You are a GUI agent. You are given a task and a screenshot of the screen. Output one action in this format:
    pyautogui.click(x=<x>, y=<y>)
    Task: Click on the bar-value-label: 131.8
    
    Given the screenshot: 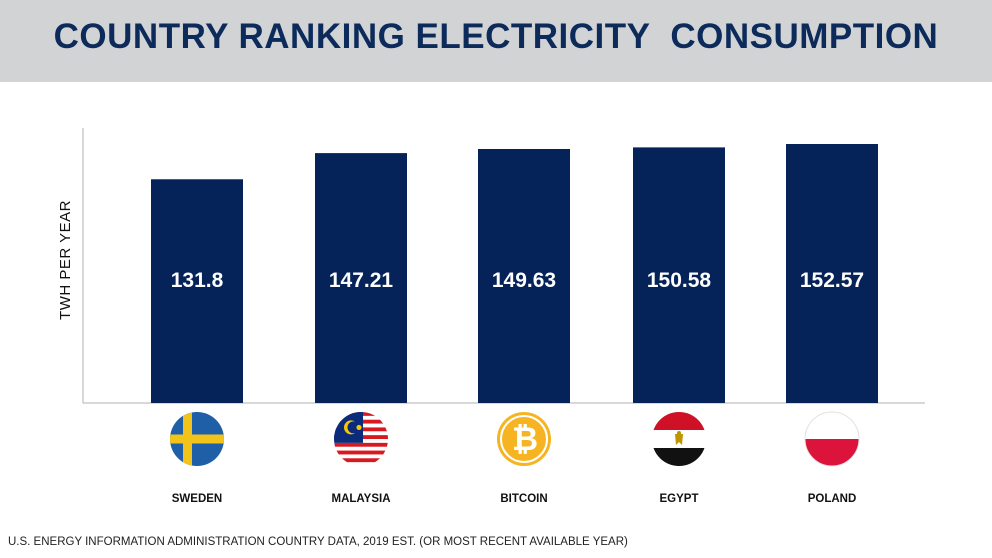 What is the action you would take?
    pyautogui.click(x=197, y=280)
    